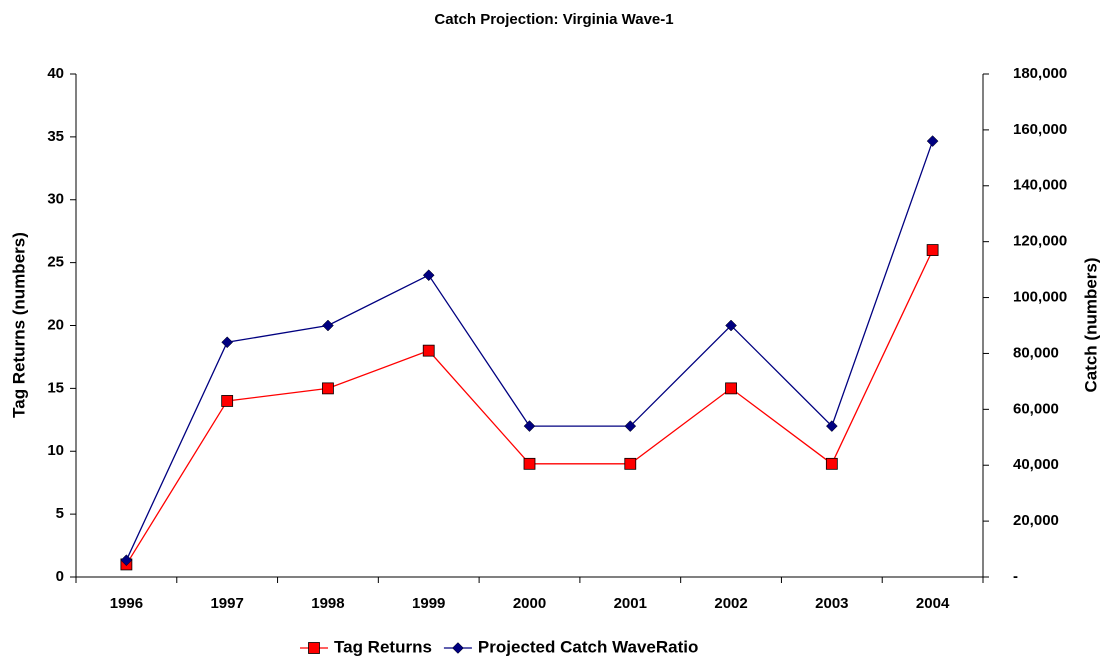  I want to click on x-tick-label: 2001, so click(630, 603).